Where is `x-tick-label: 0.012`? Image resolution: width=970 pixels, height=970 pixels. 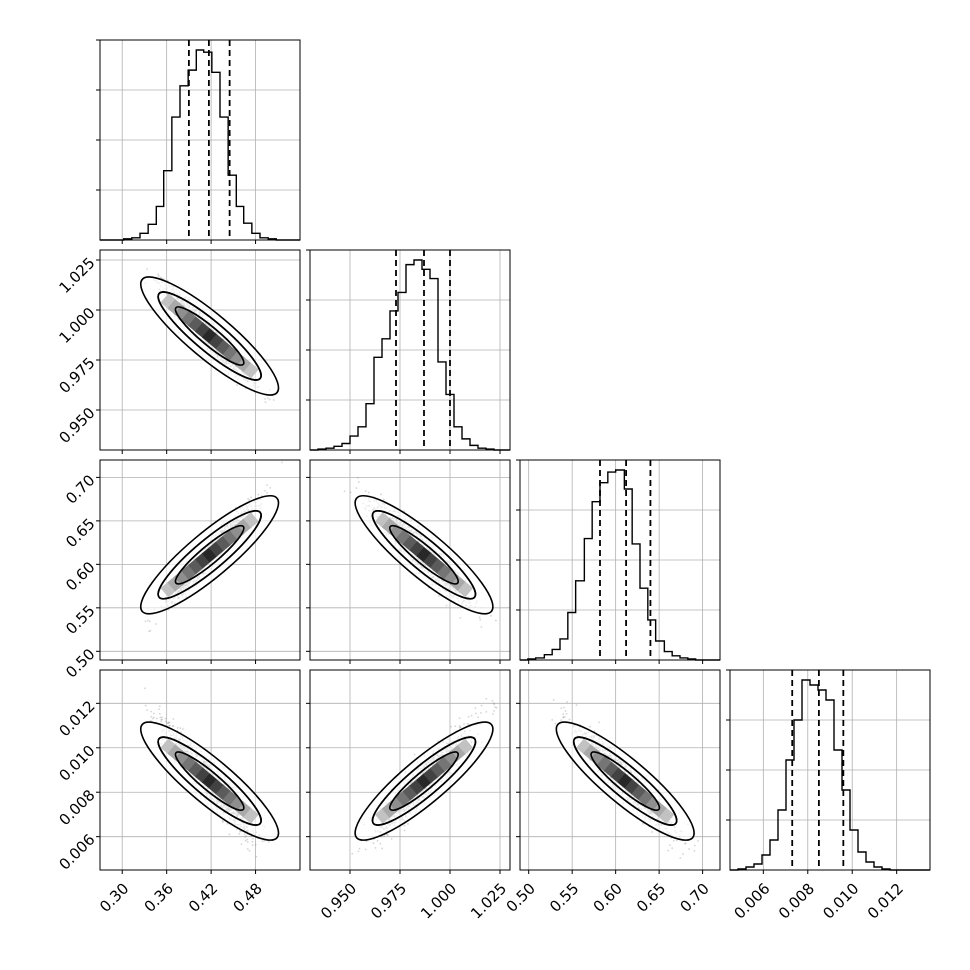
x-tick-label: 0.012 is located at coordinates (885, 901).